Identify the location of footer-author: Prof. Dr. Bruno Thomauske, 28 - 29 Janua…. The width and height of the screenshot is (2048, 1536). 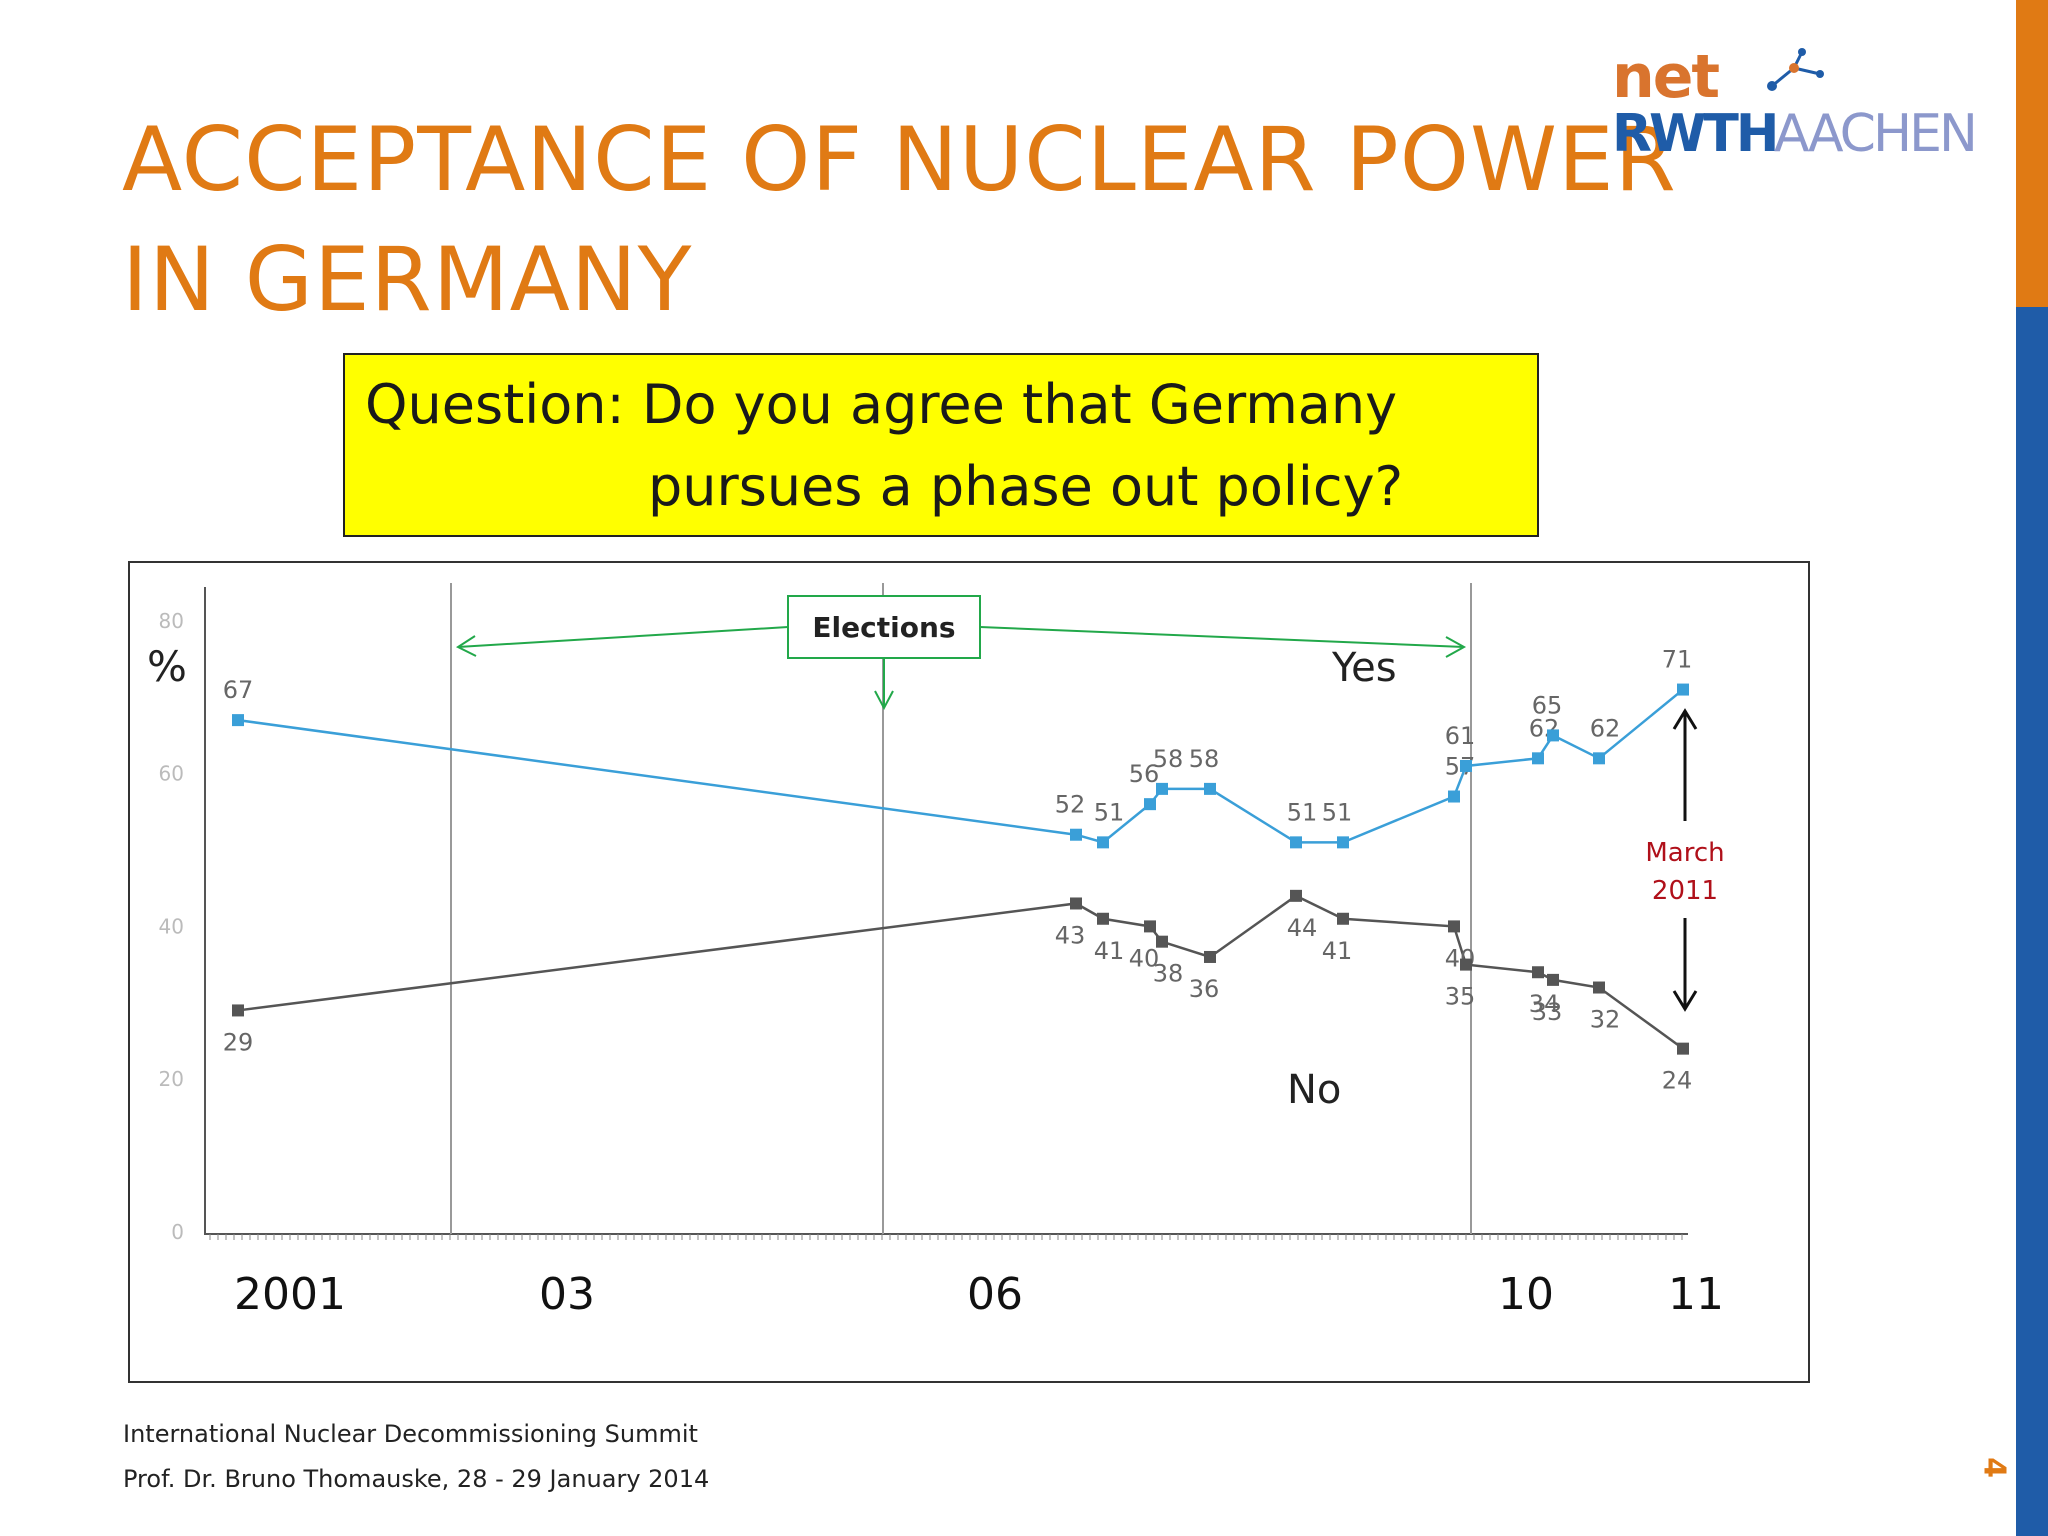
(416, 1479).